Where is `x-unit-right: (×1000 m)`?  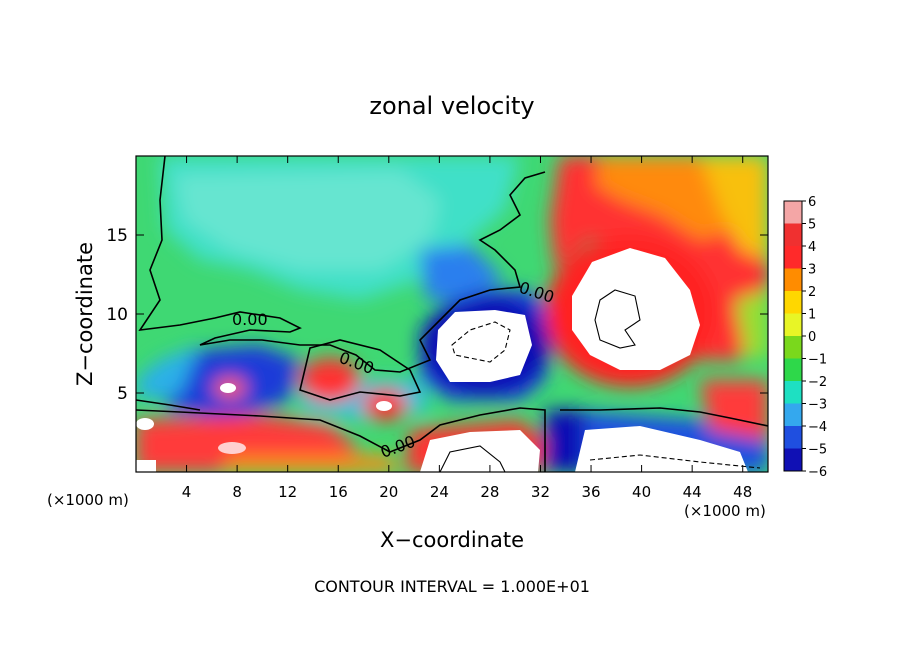
x-unit-right: (×1000 m) is located at coordinates (725, 511).